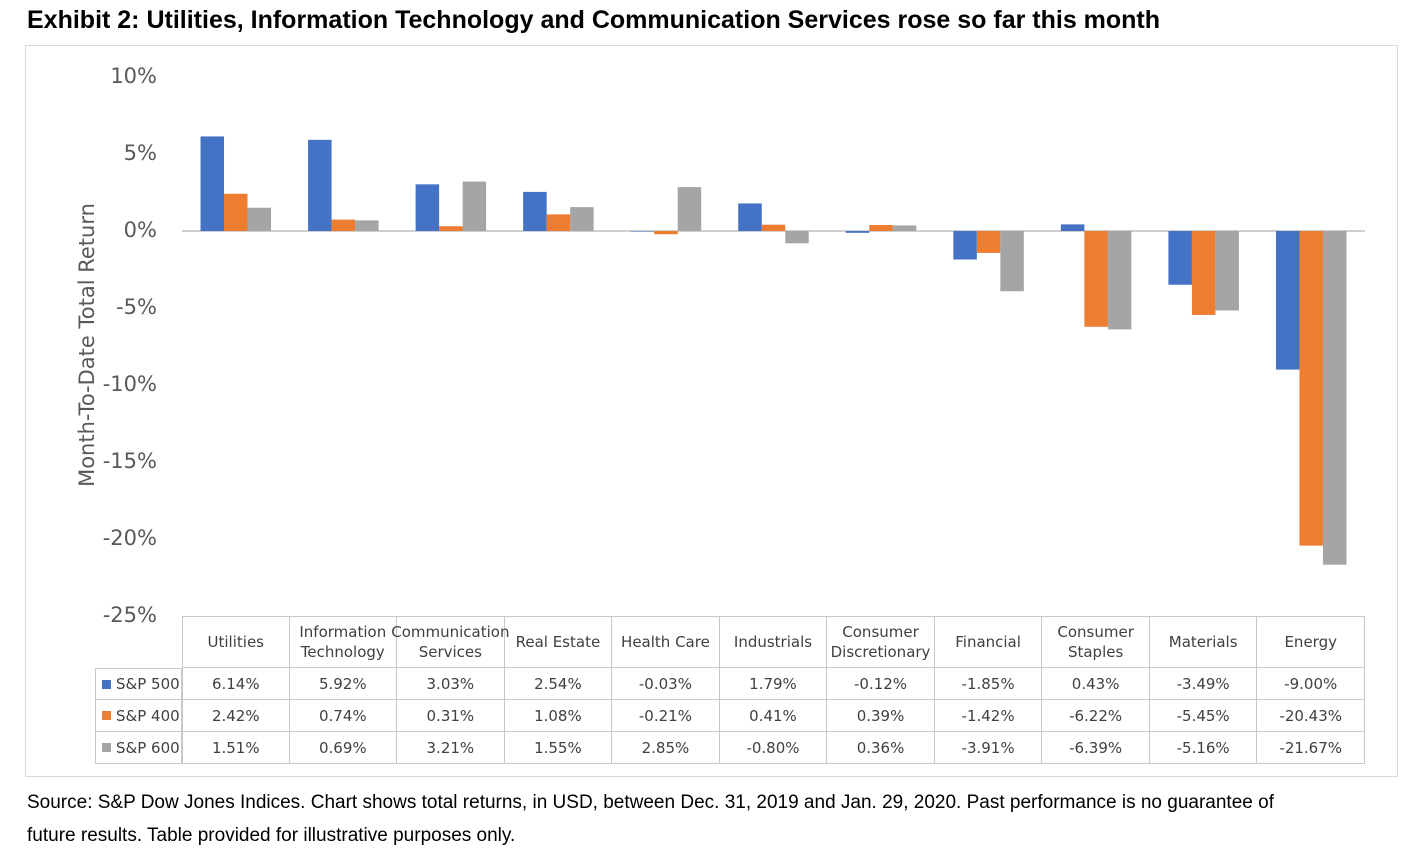 This screenshot has width=1413, height=856. I want to click on table-header: Energy, so click(1311, 642).